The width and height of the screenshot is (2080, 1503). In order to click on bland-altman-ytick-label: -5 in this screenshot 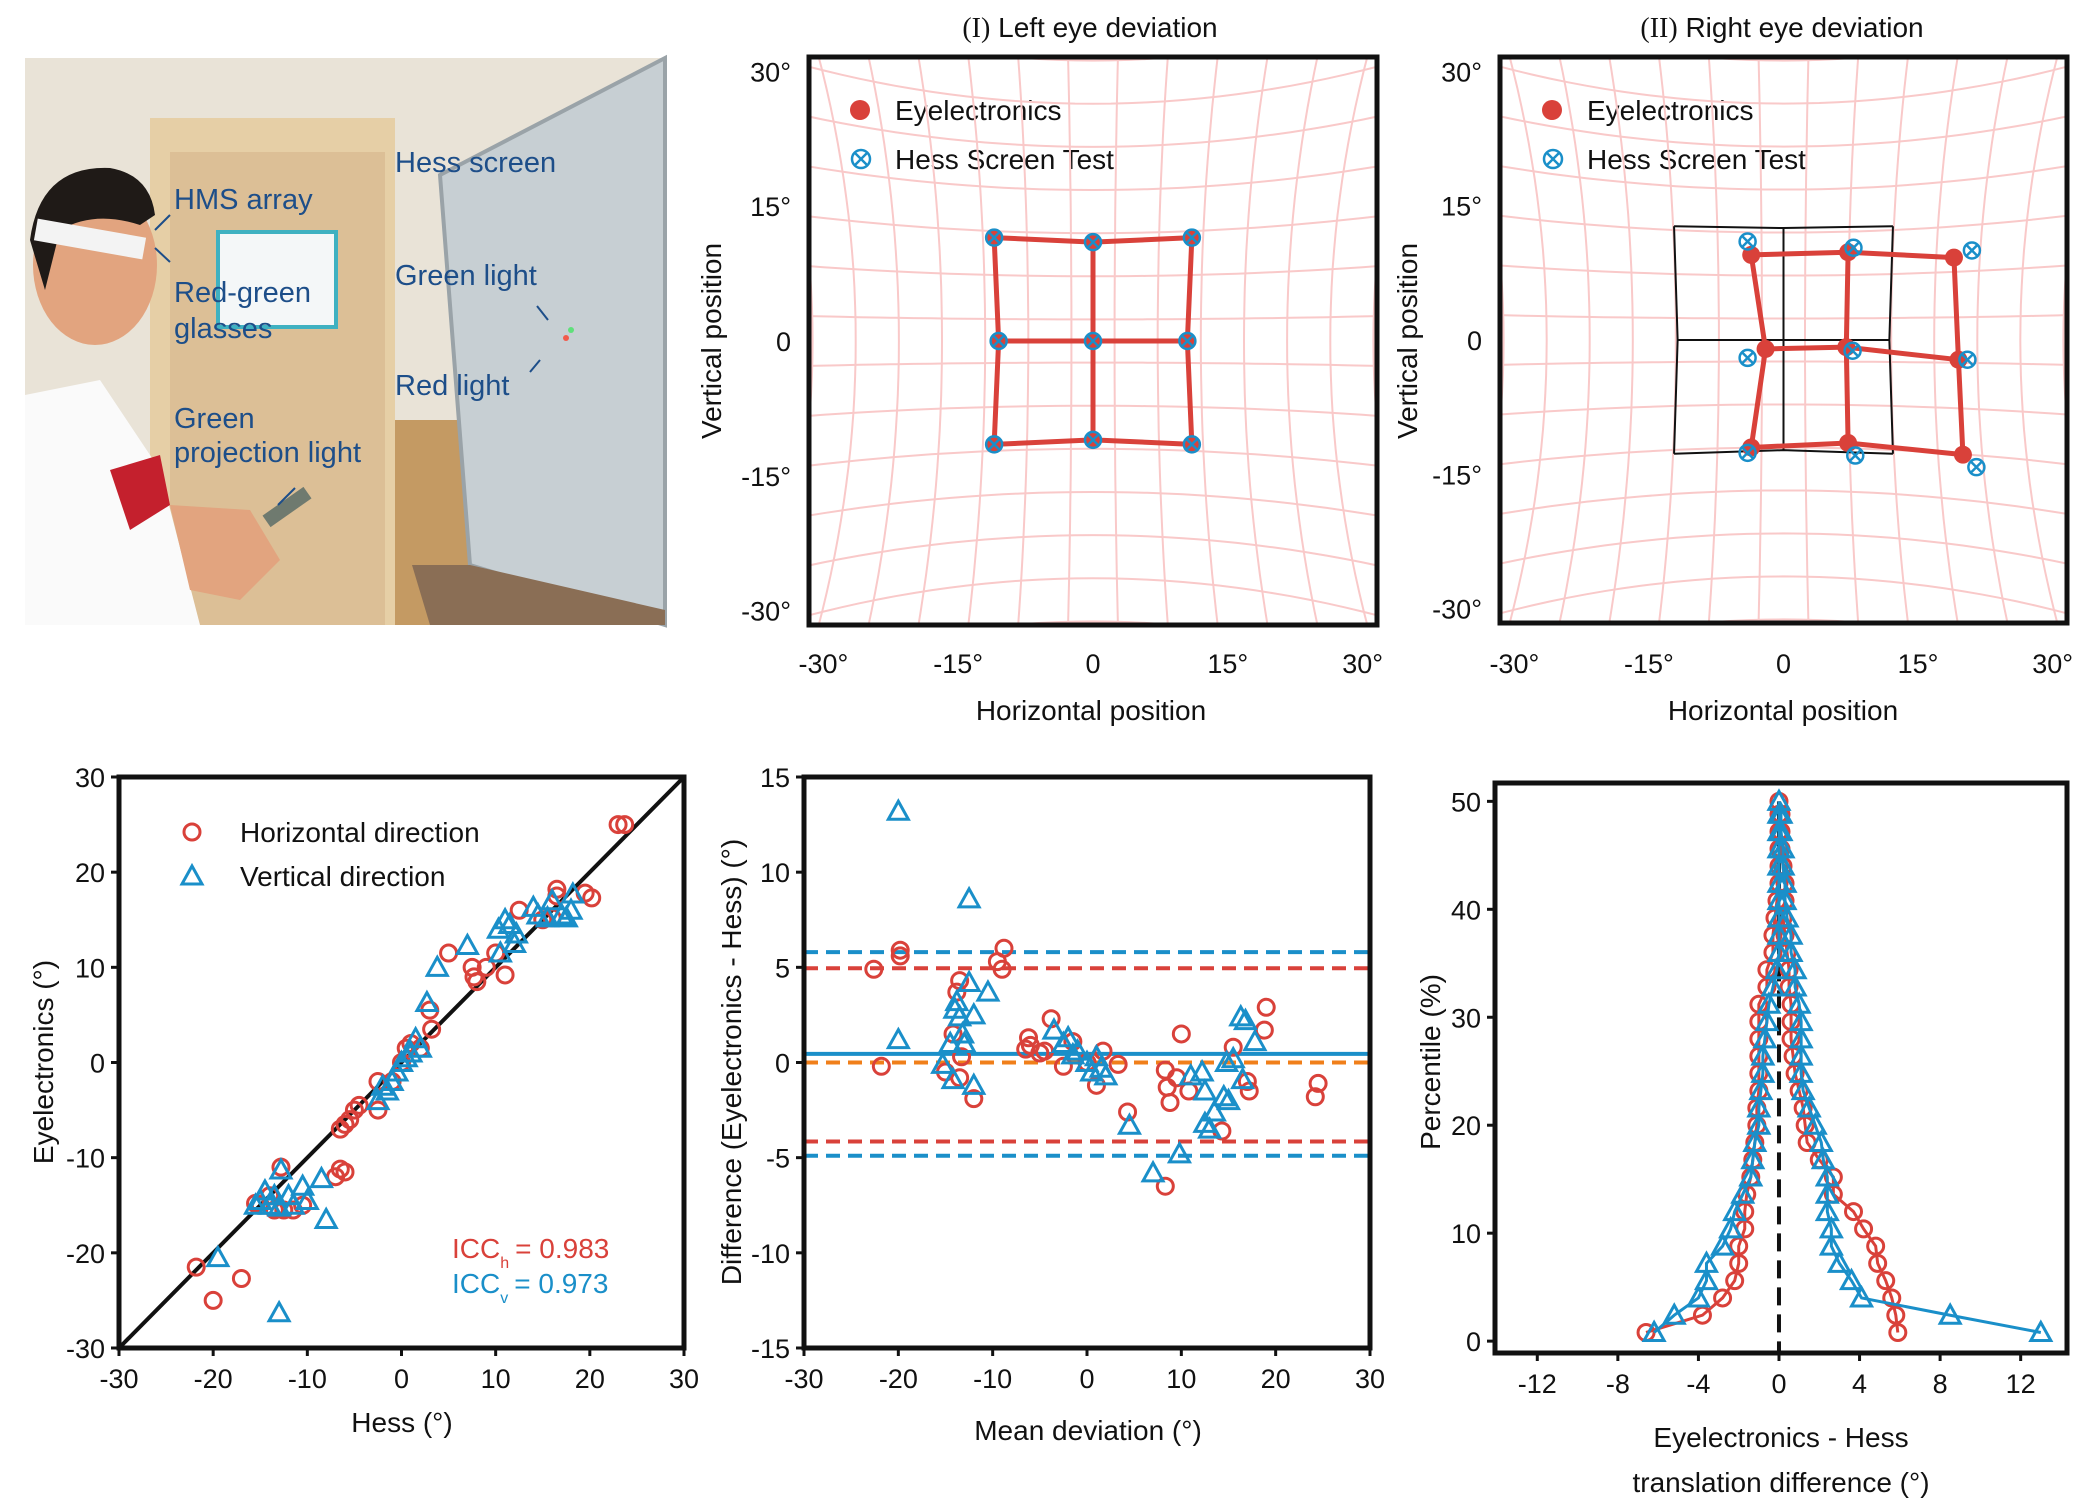, I will do `click(778, 1159)`.